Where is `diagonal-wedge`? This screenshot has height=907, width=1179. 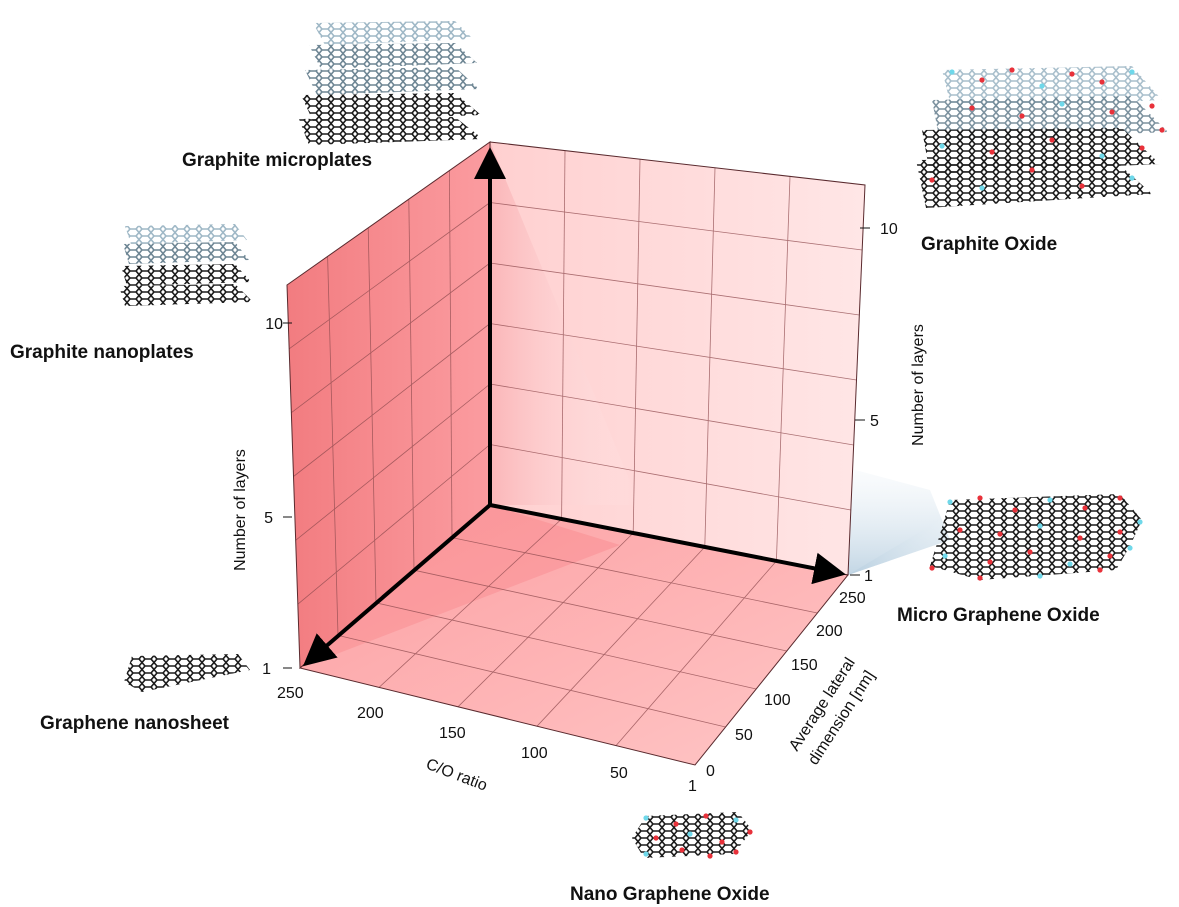 diagonal-wedge is located at coordinates (565, 323).